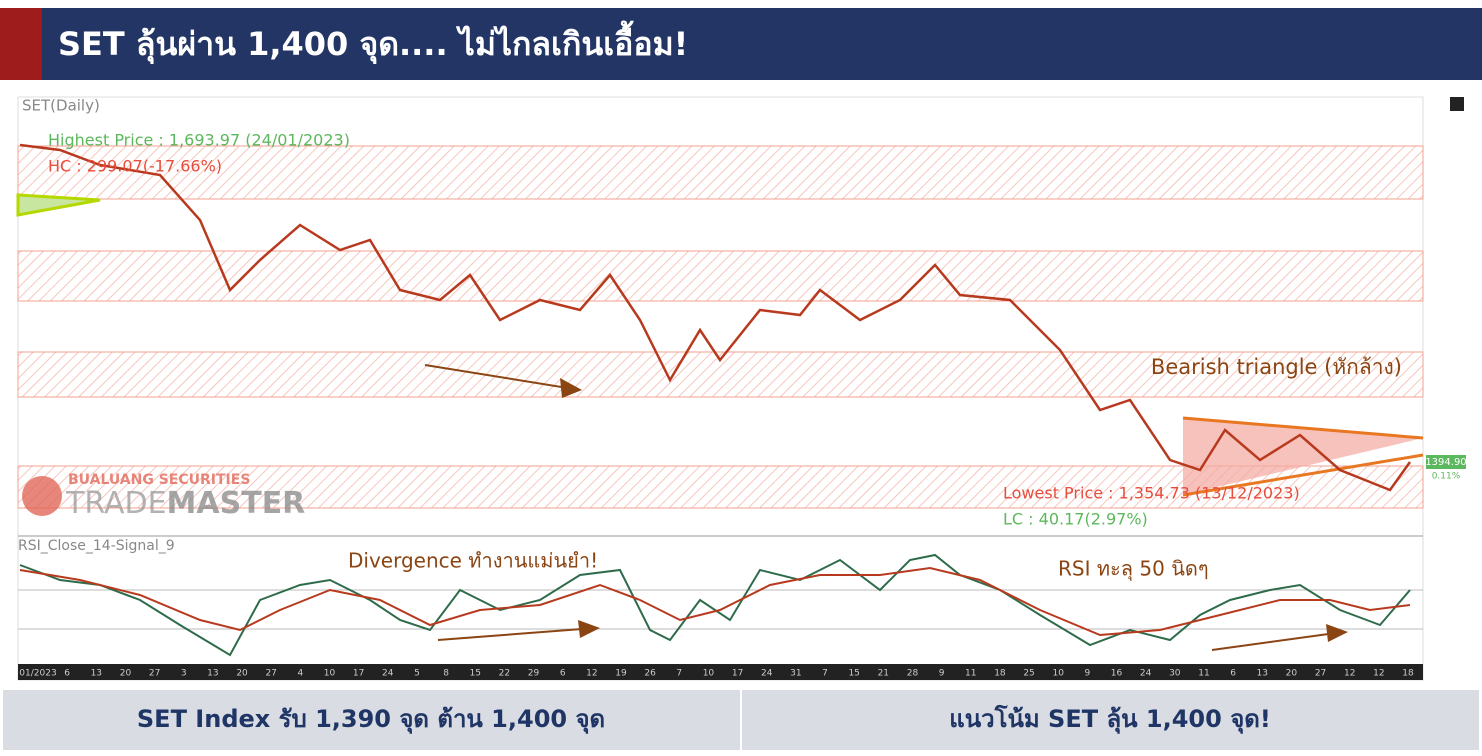 Image resolution: width=1482 pixels, height=756 pixels. I want to click on header-accent, so click(21, 44).